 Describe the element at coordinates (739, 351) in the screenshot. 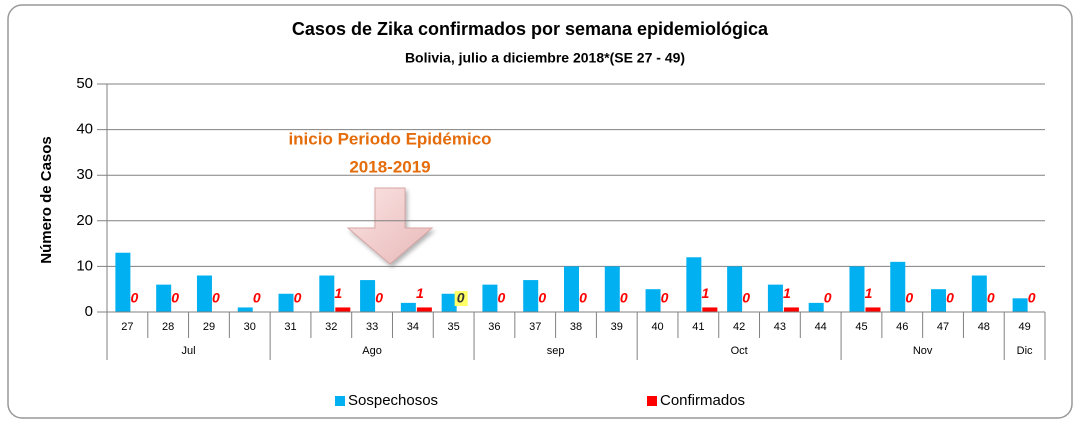

I see `x-group-label: Oct` at that location.